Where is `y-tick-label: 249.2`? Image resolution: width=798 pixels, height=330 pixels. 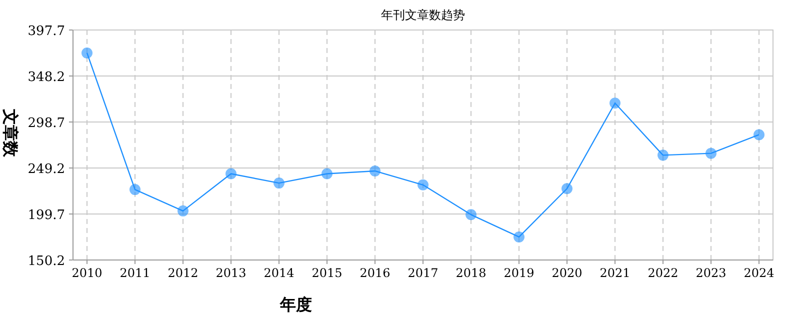
y-tick-label: 249.2 is located at coordinates (46, 169).